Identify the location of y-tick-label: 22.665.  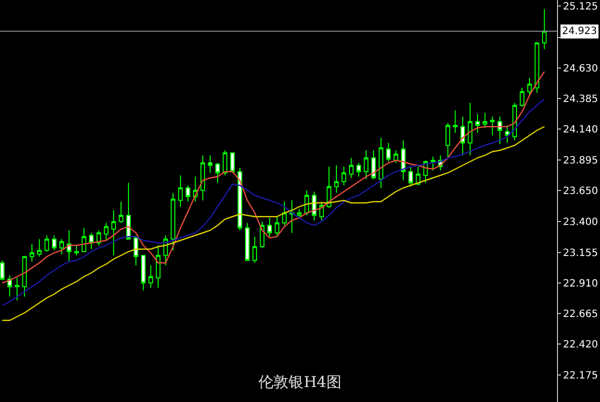
(580, 314).